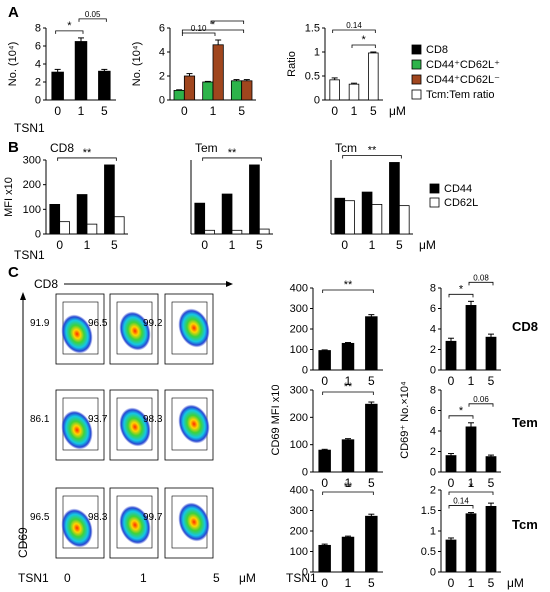  What do you see at coordinates (13, 147) in the screenshot?
I see `panel-label-b: B` at bounding box center [13, 147].